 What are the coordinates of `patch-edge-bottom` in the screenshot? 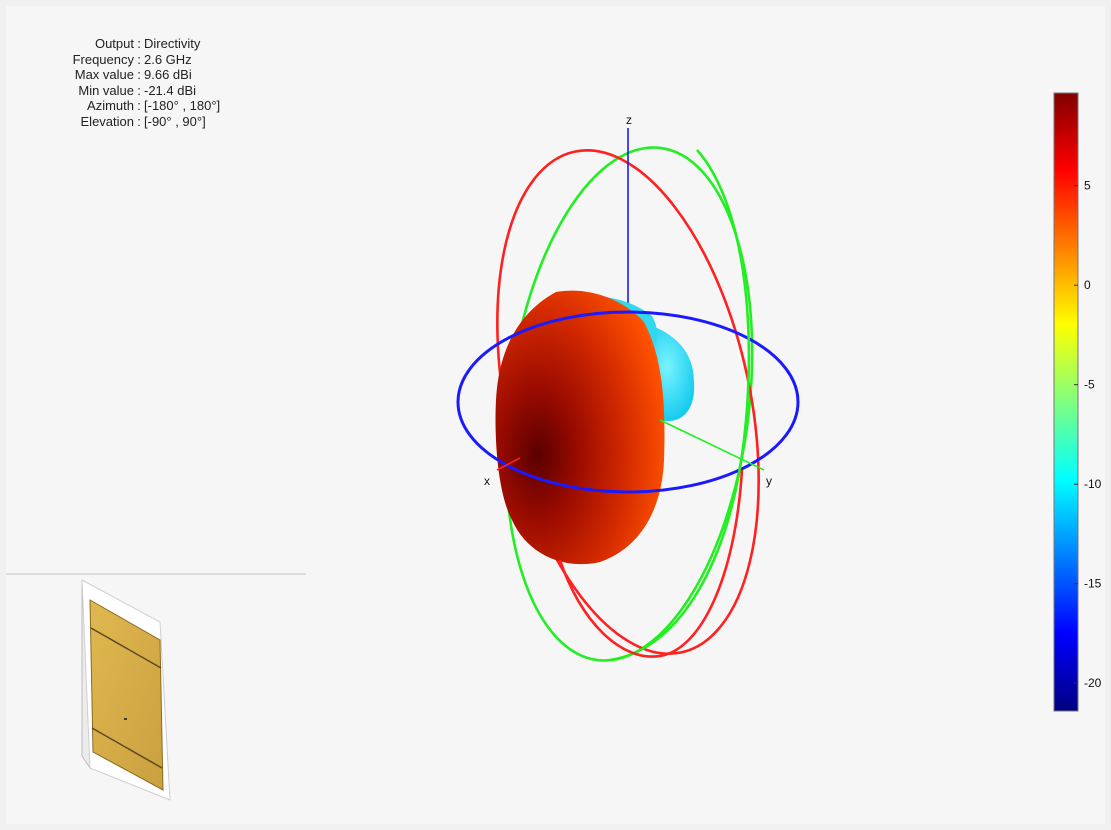 It's located at (127, 748).